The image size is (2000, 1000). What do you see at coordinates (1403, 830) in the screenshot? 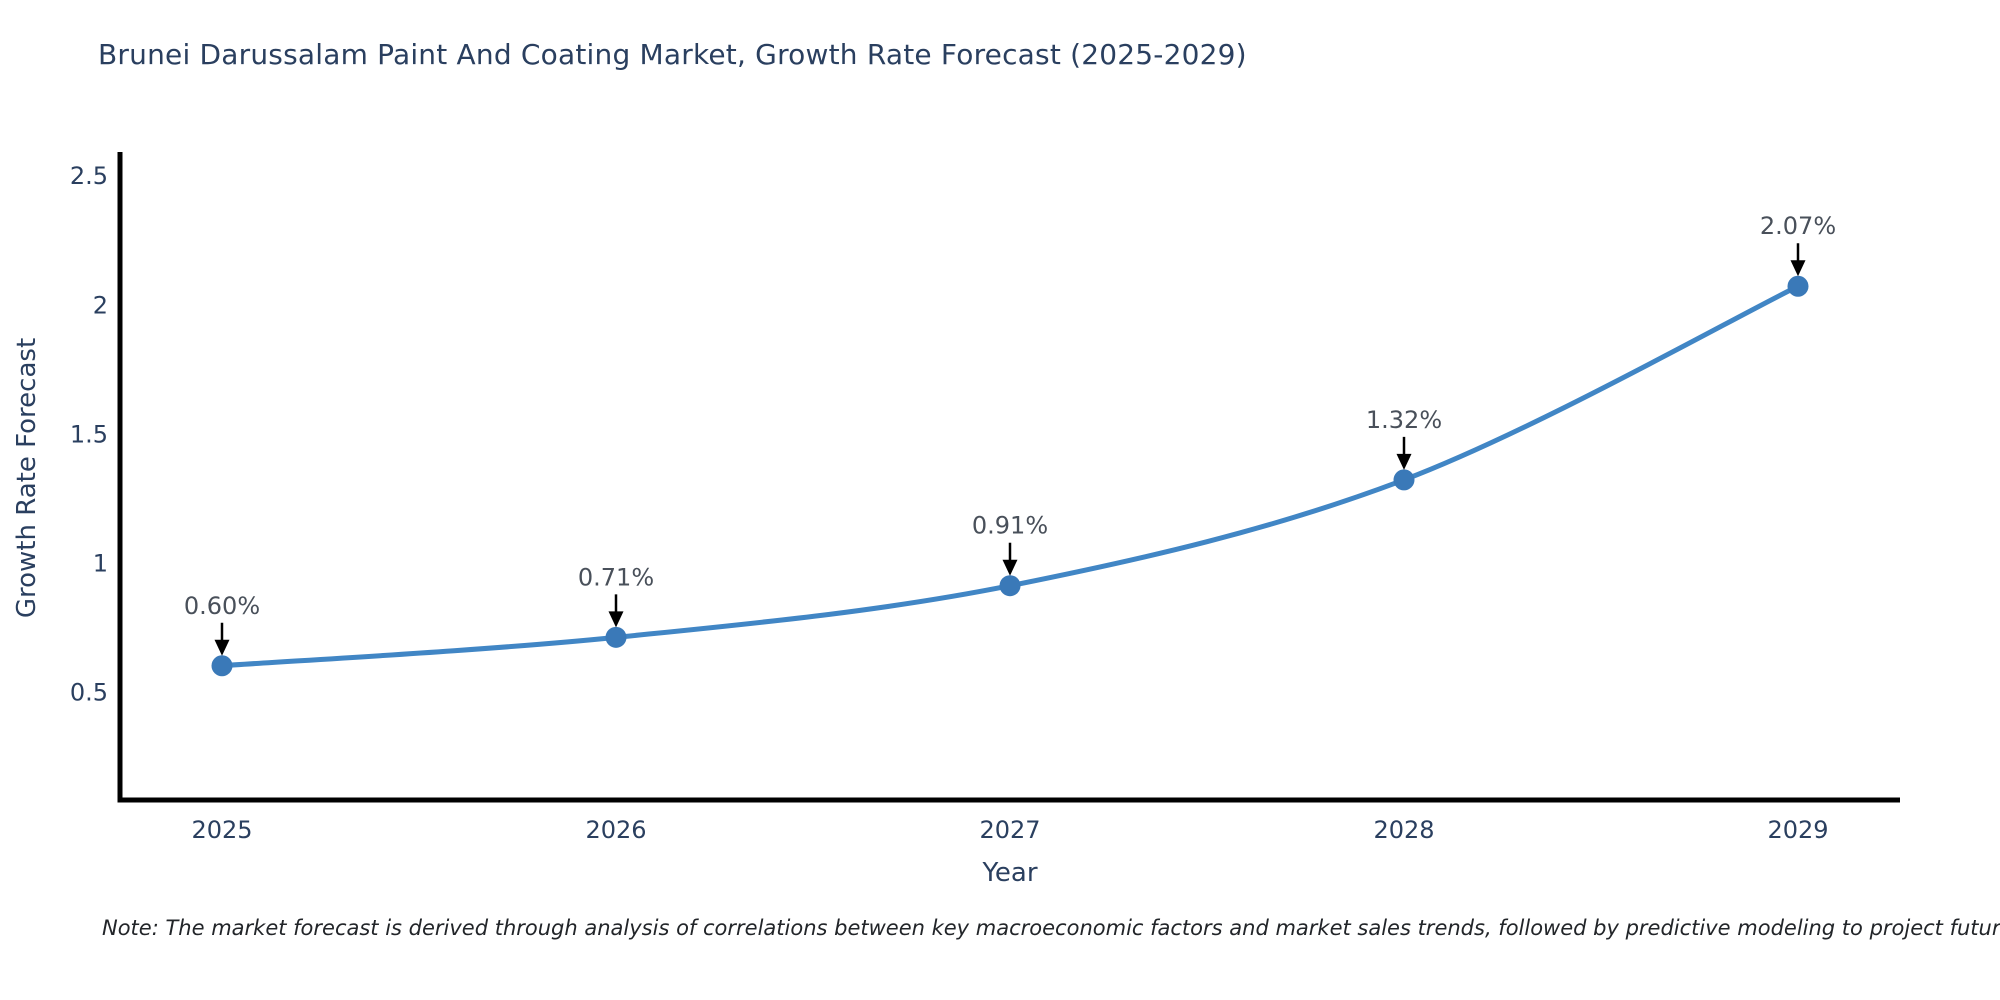
I see `x-tick-label: 2028` at bounding box center [1403, 830].